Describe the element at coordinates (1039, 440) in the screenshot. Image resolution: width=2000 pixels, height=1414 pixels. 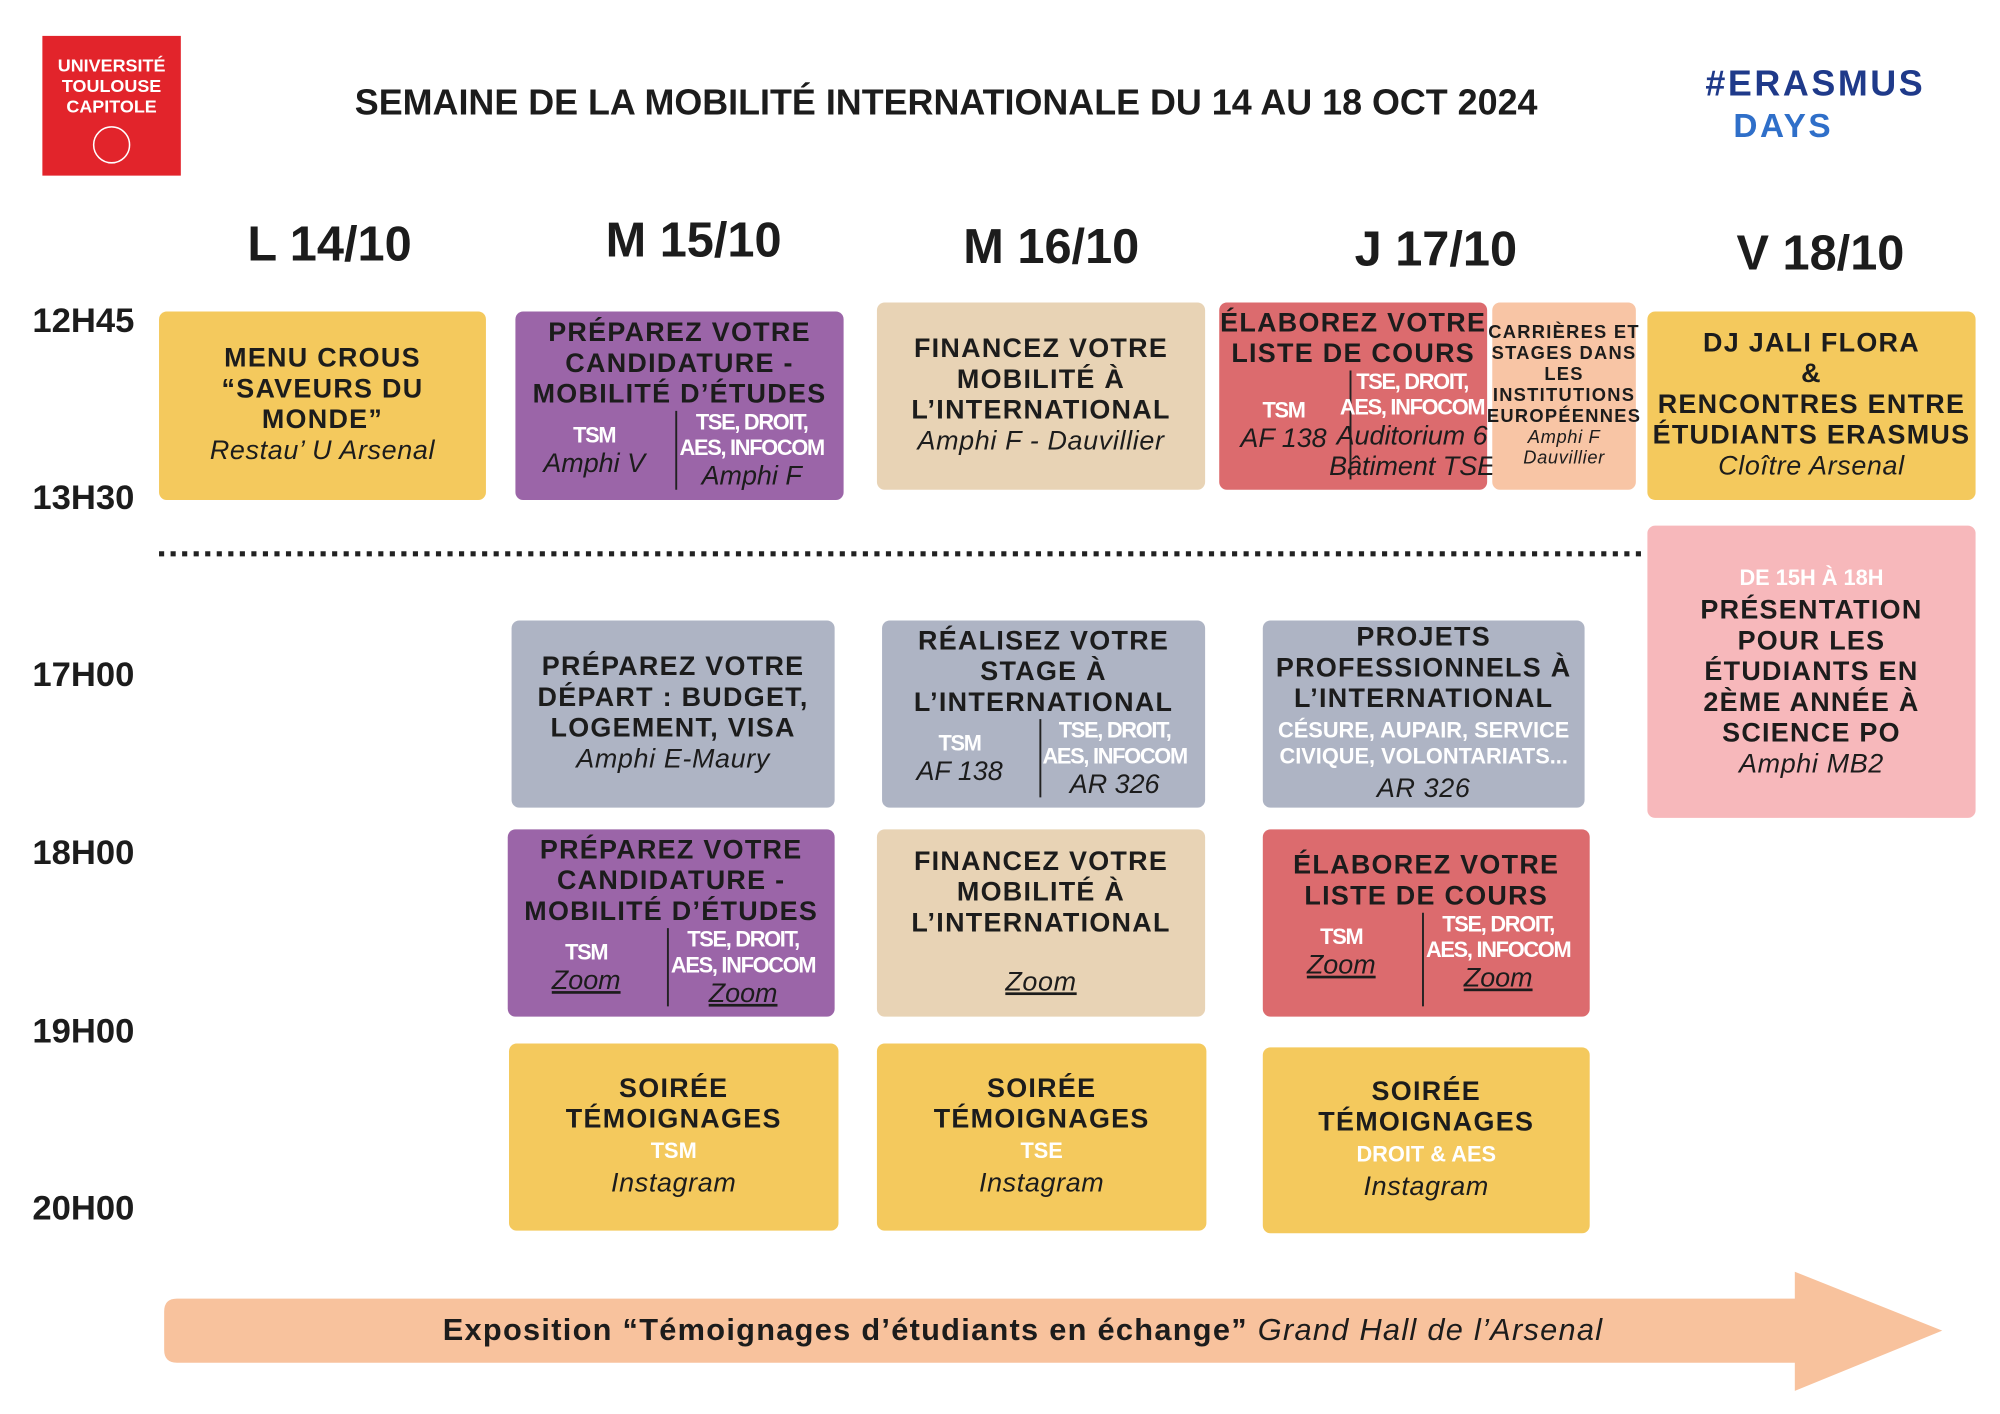
I see `event-place: Amphi F - Dauvillier` at that location.